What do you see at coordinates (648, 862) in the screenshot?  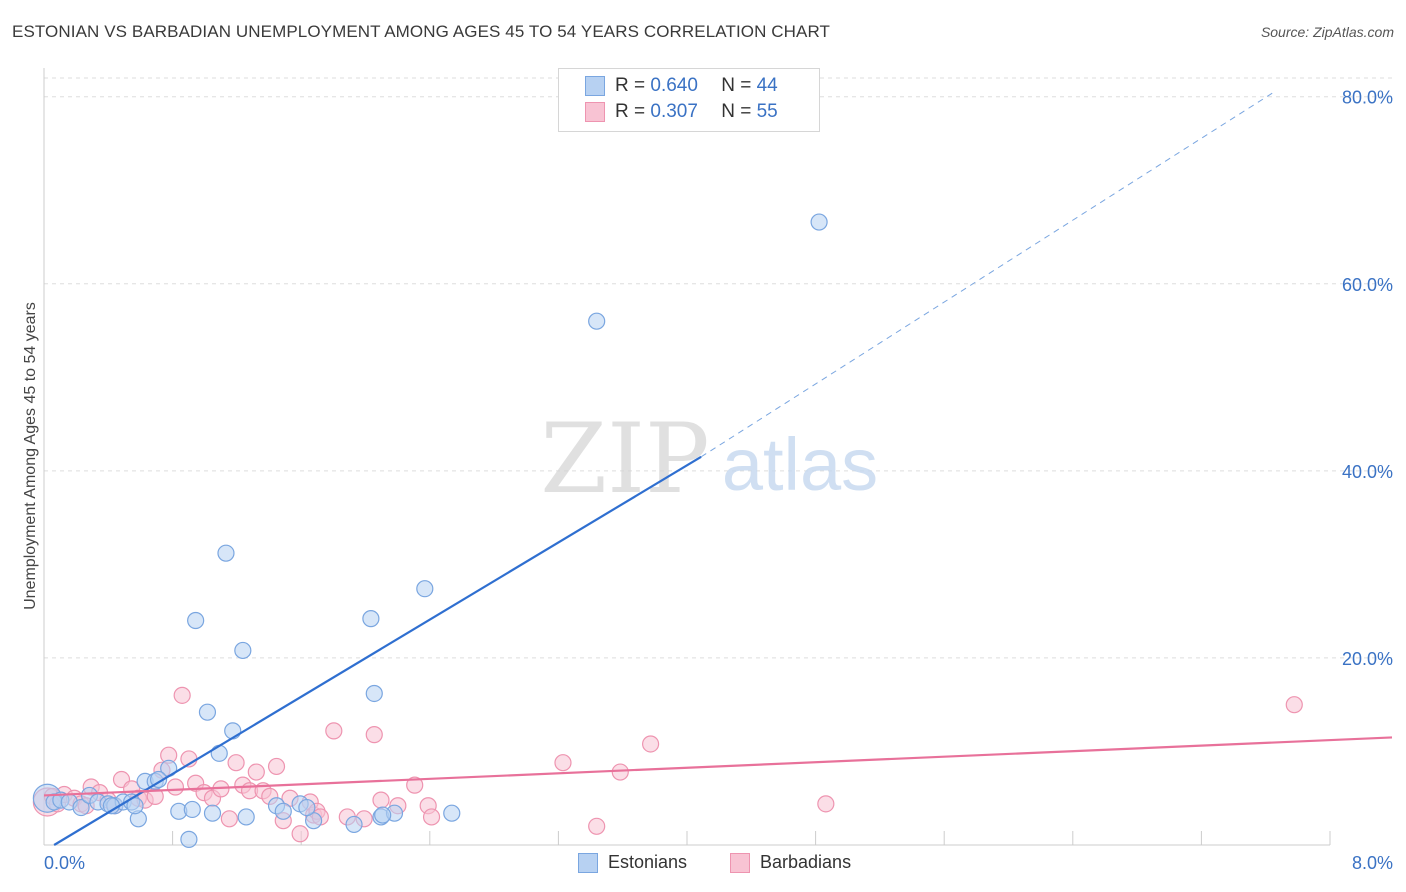 I see `legend-label-estonians: Estonians` at bounding box center [648, 862].